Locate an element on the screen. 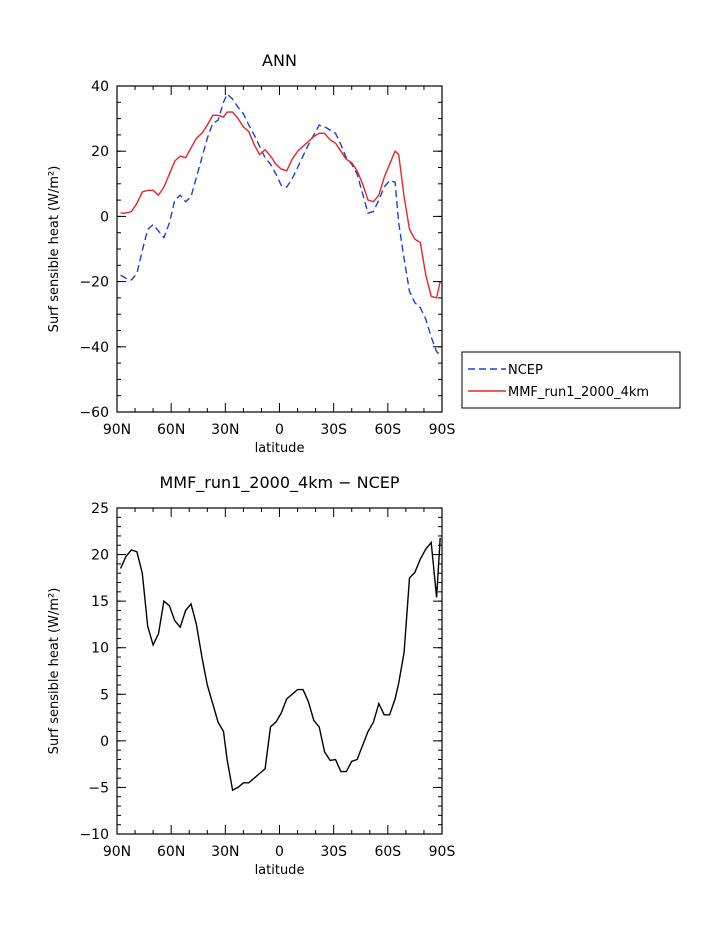 The height and width of the screenshot is (935, 723). legend-entry: MMF_run1_2000_4km is located at coordinates (578, 392).